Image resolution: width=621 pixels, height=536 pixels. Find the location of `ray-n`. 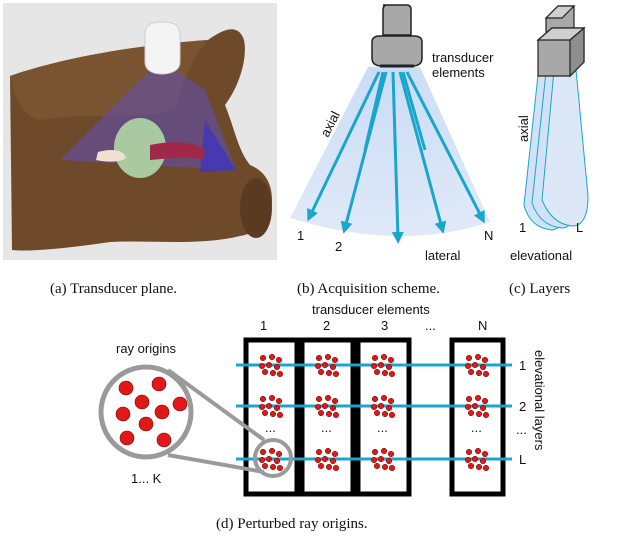

ray-n is located at coordinates (445, 147).